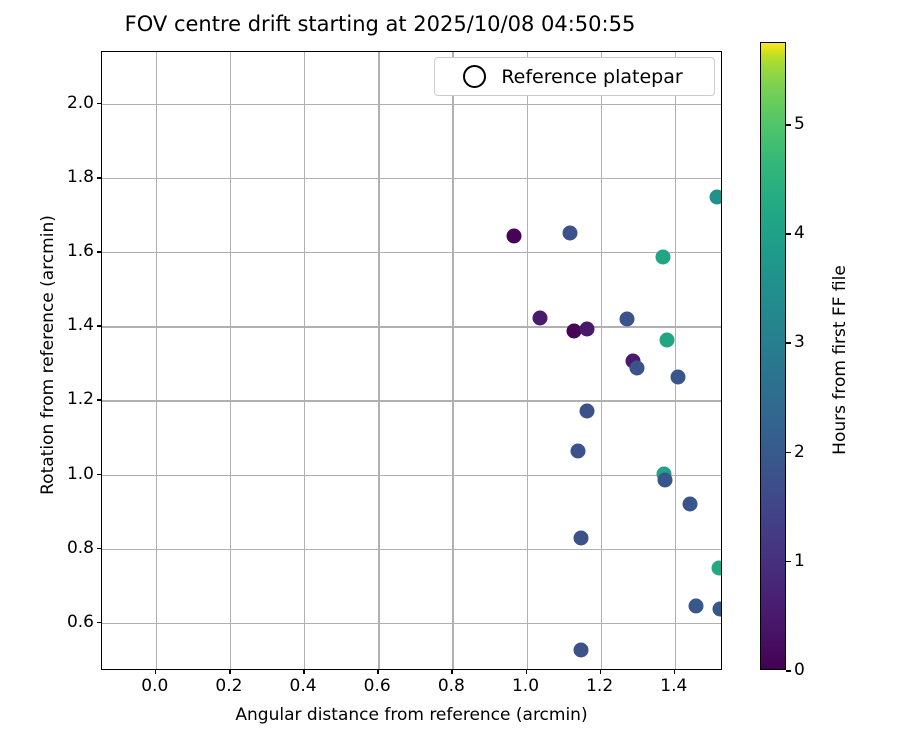 This screenshot has height=750, width=900. What do you see at coordinates (377, 686) in the screenshot?
I see `x-axis-tick-label: 0.6` at bounding box center [377, 686].